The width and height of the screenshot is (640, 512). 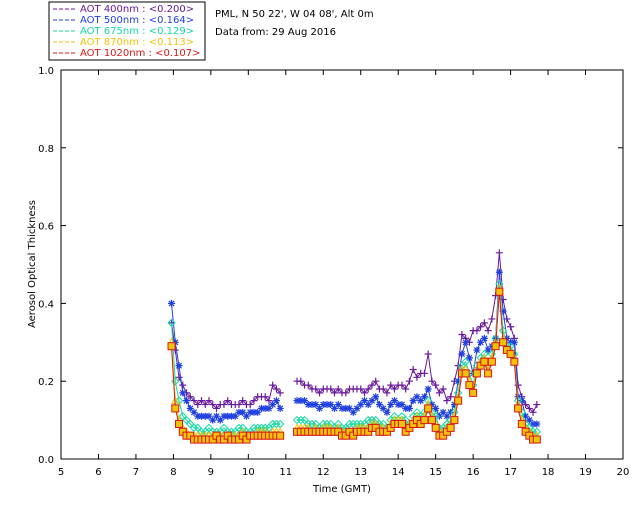 I want to click on site-location-text: PML, N 50 22', W 04 08', Alt 0m, so click(x=294, y=14).